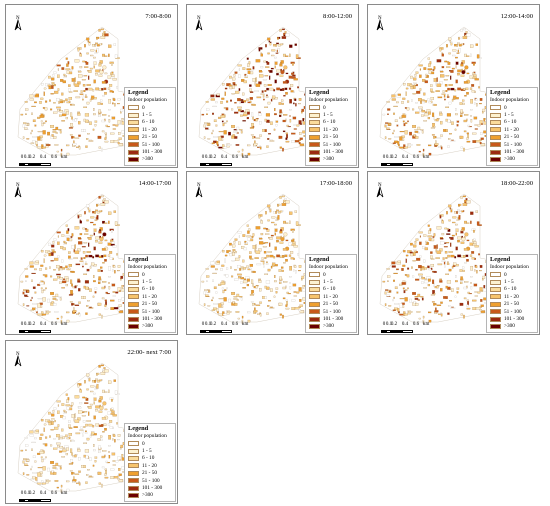 Image resolution: width=550 pixels, height=506 pixels. I want to click on legend-label: 21 - 50, so click(512, 137).